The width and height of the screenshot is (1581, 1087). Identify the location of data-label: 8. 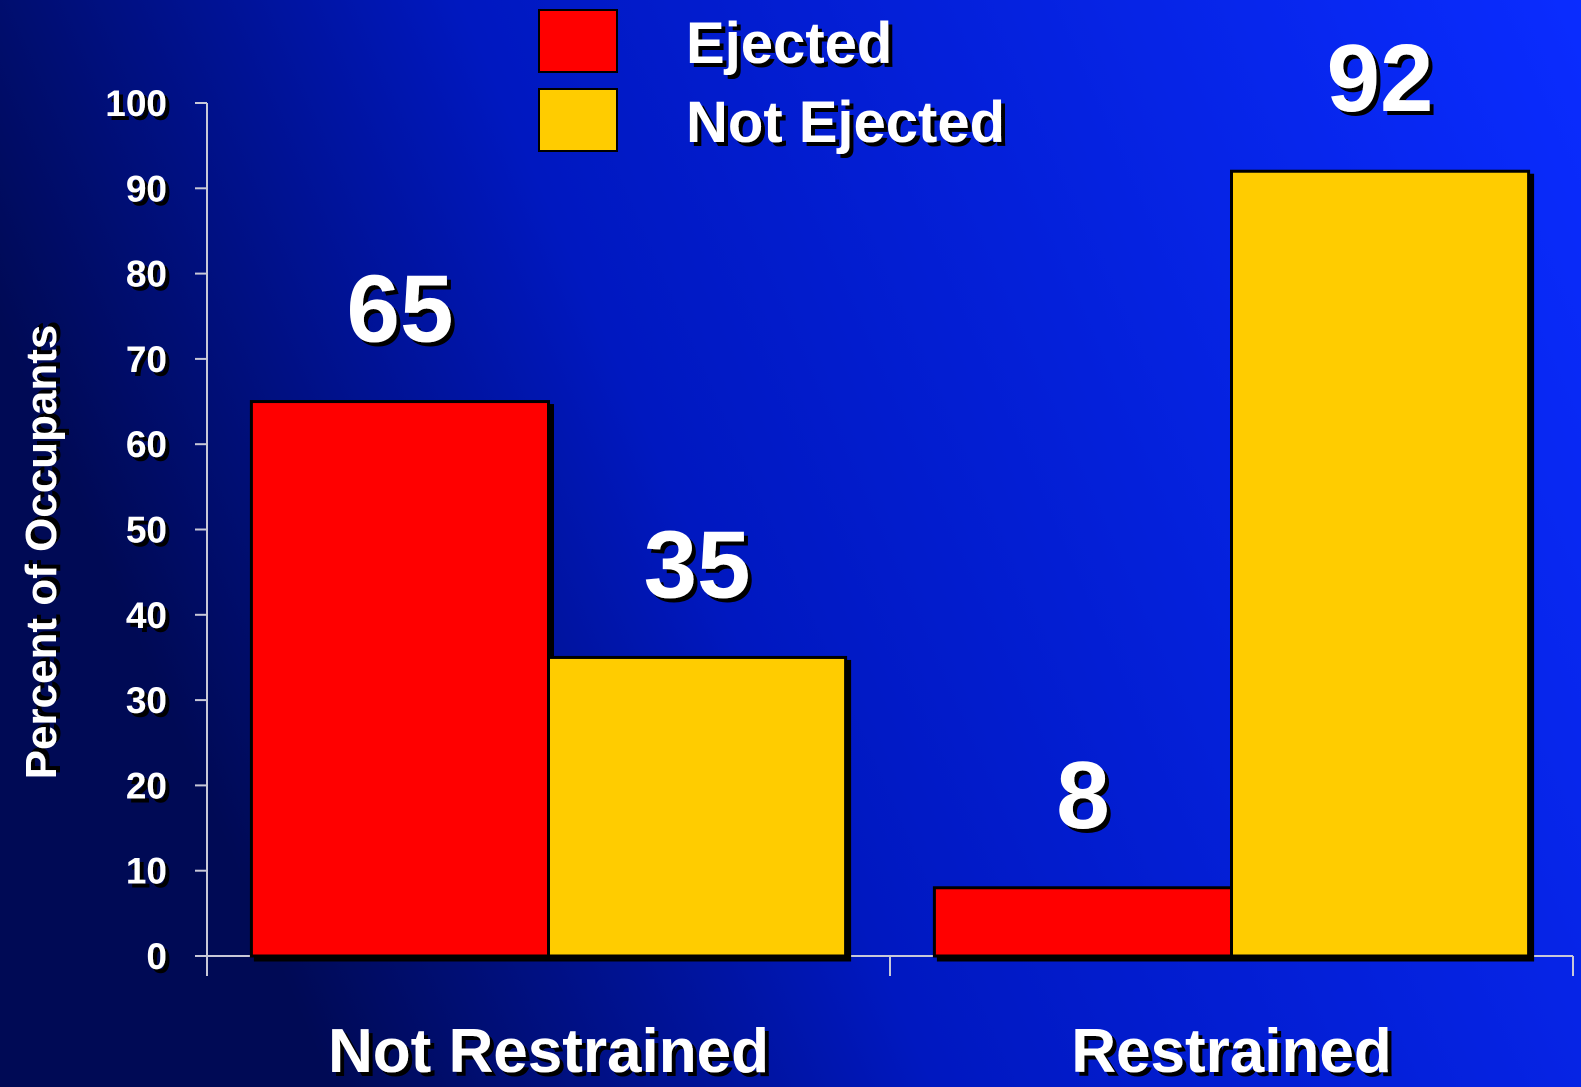
(1082, 795).